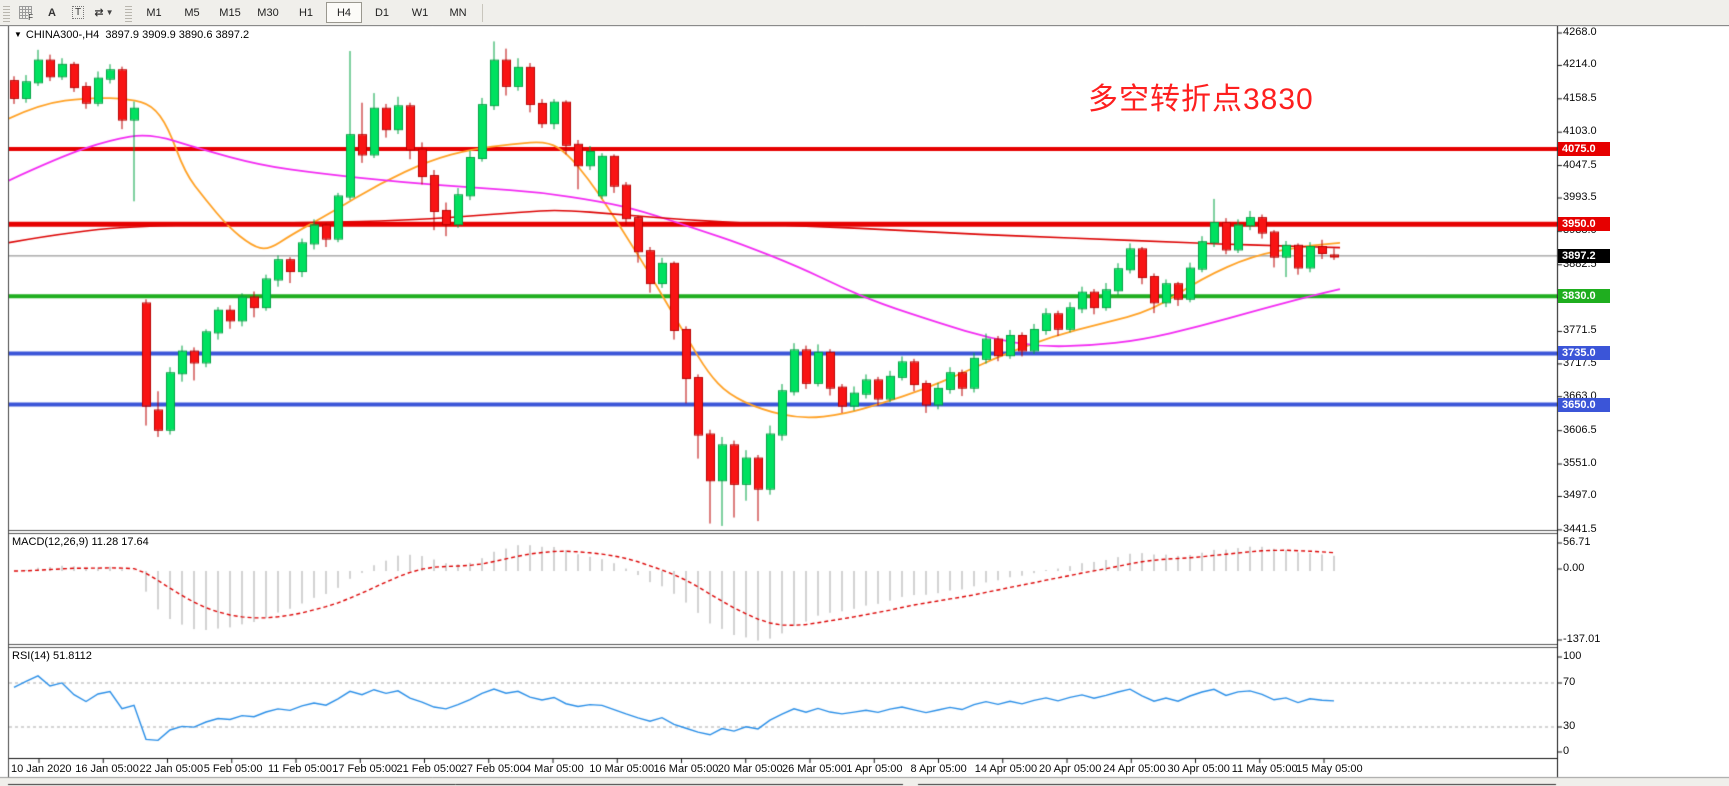 Image resolution: width=1729 pixels, height=786 pixels. I want to click on cycle-lines-button: ⇄ ▼, so click(104, 13).